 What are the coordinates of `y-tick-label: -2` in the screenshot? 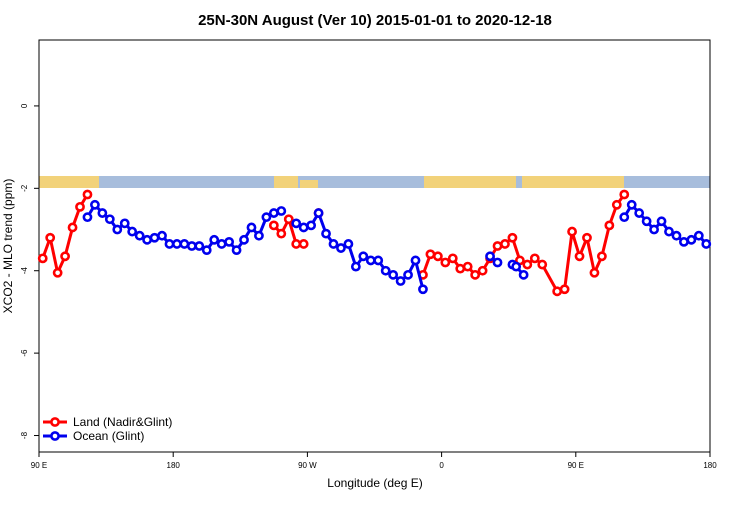 It's located at (24, 188).